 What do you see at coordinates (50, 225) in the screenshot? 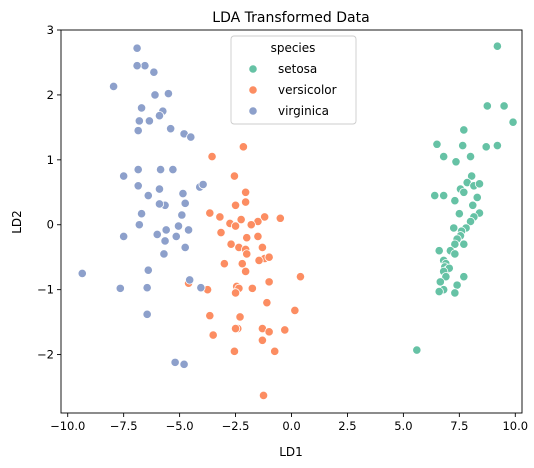
I see `y-tick-label: 0` at bounding box center [50, 225].